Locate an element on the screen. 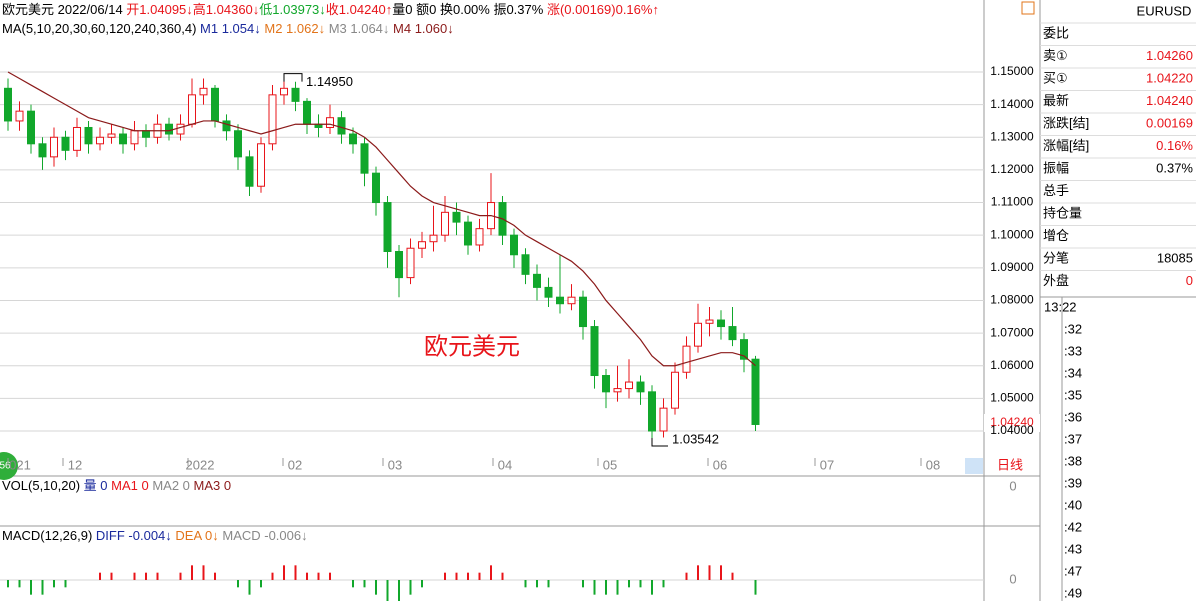  y-tick-label: 1.05000 is located at coordinates (1012, 398).